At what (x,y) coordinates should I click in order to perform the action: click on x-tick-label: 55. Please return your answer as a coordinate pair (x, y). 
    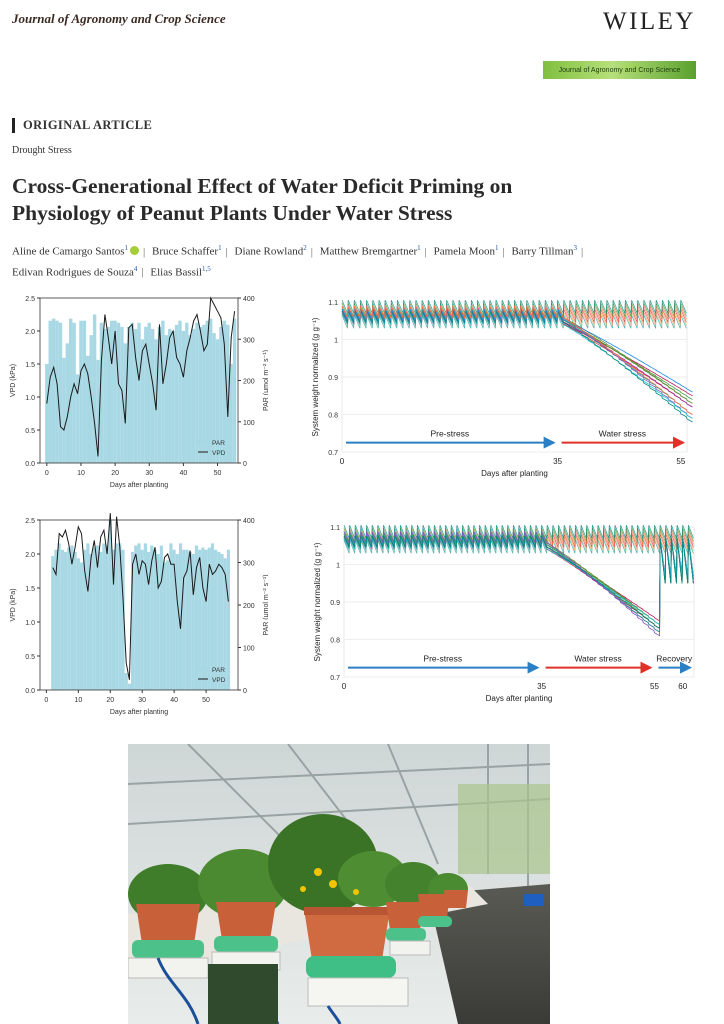
    Looking at the image, I should click on (654, 686).